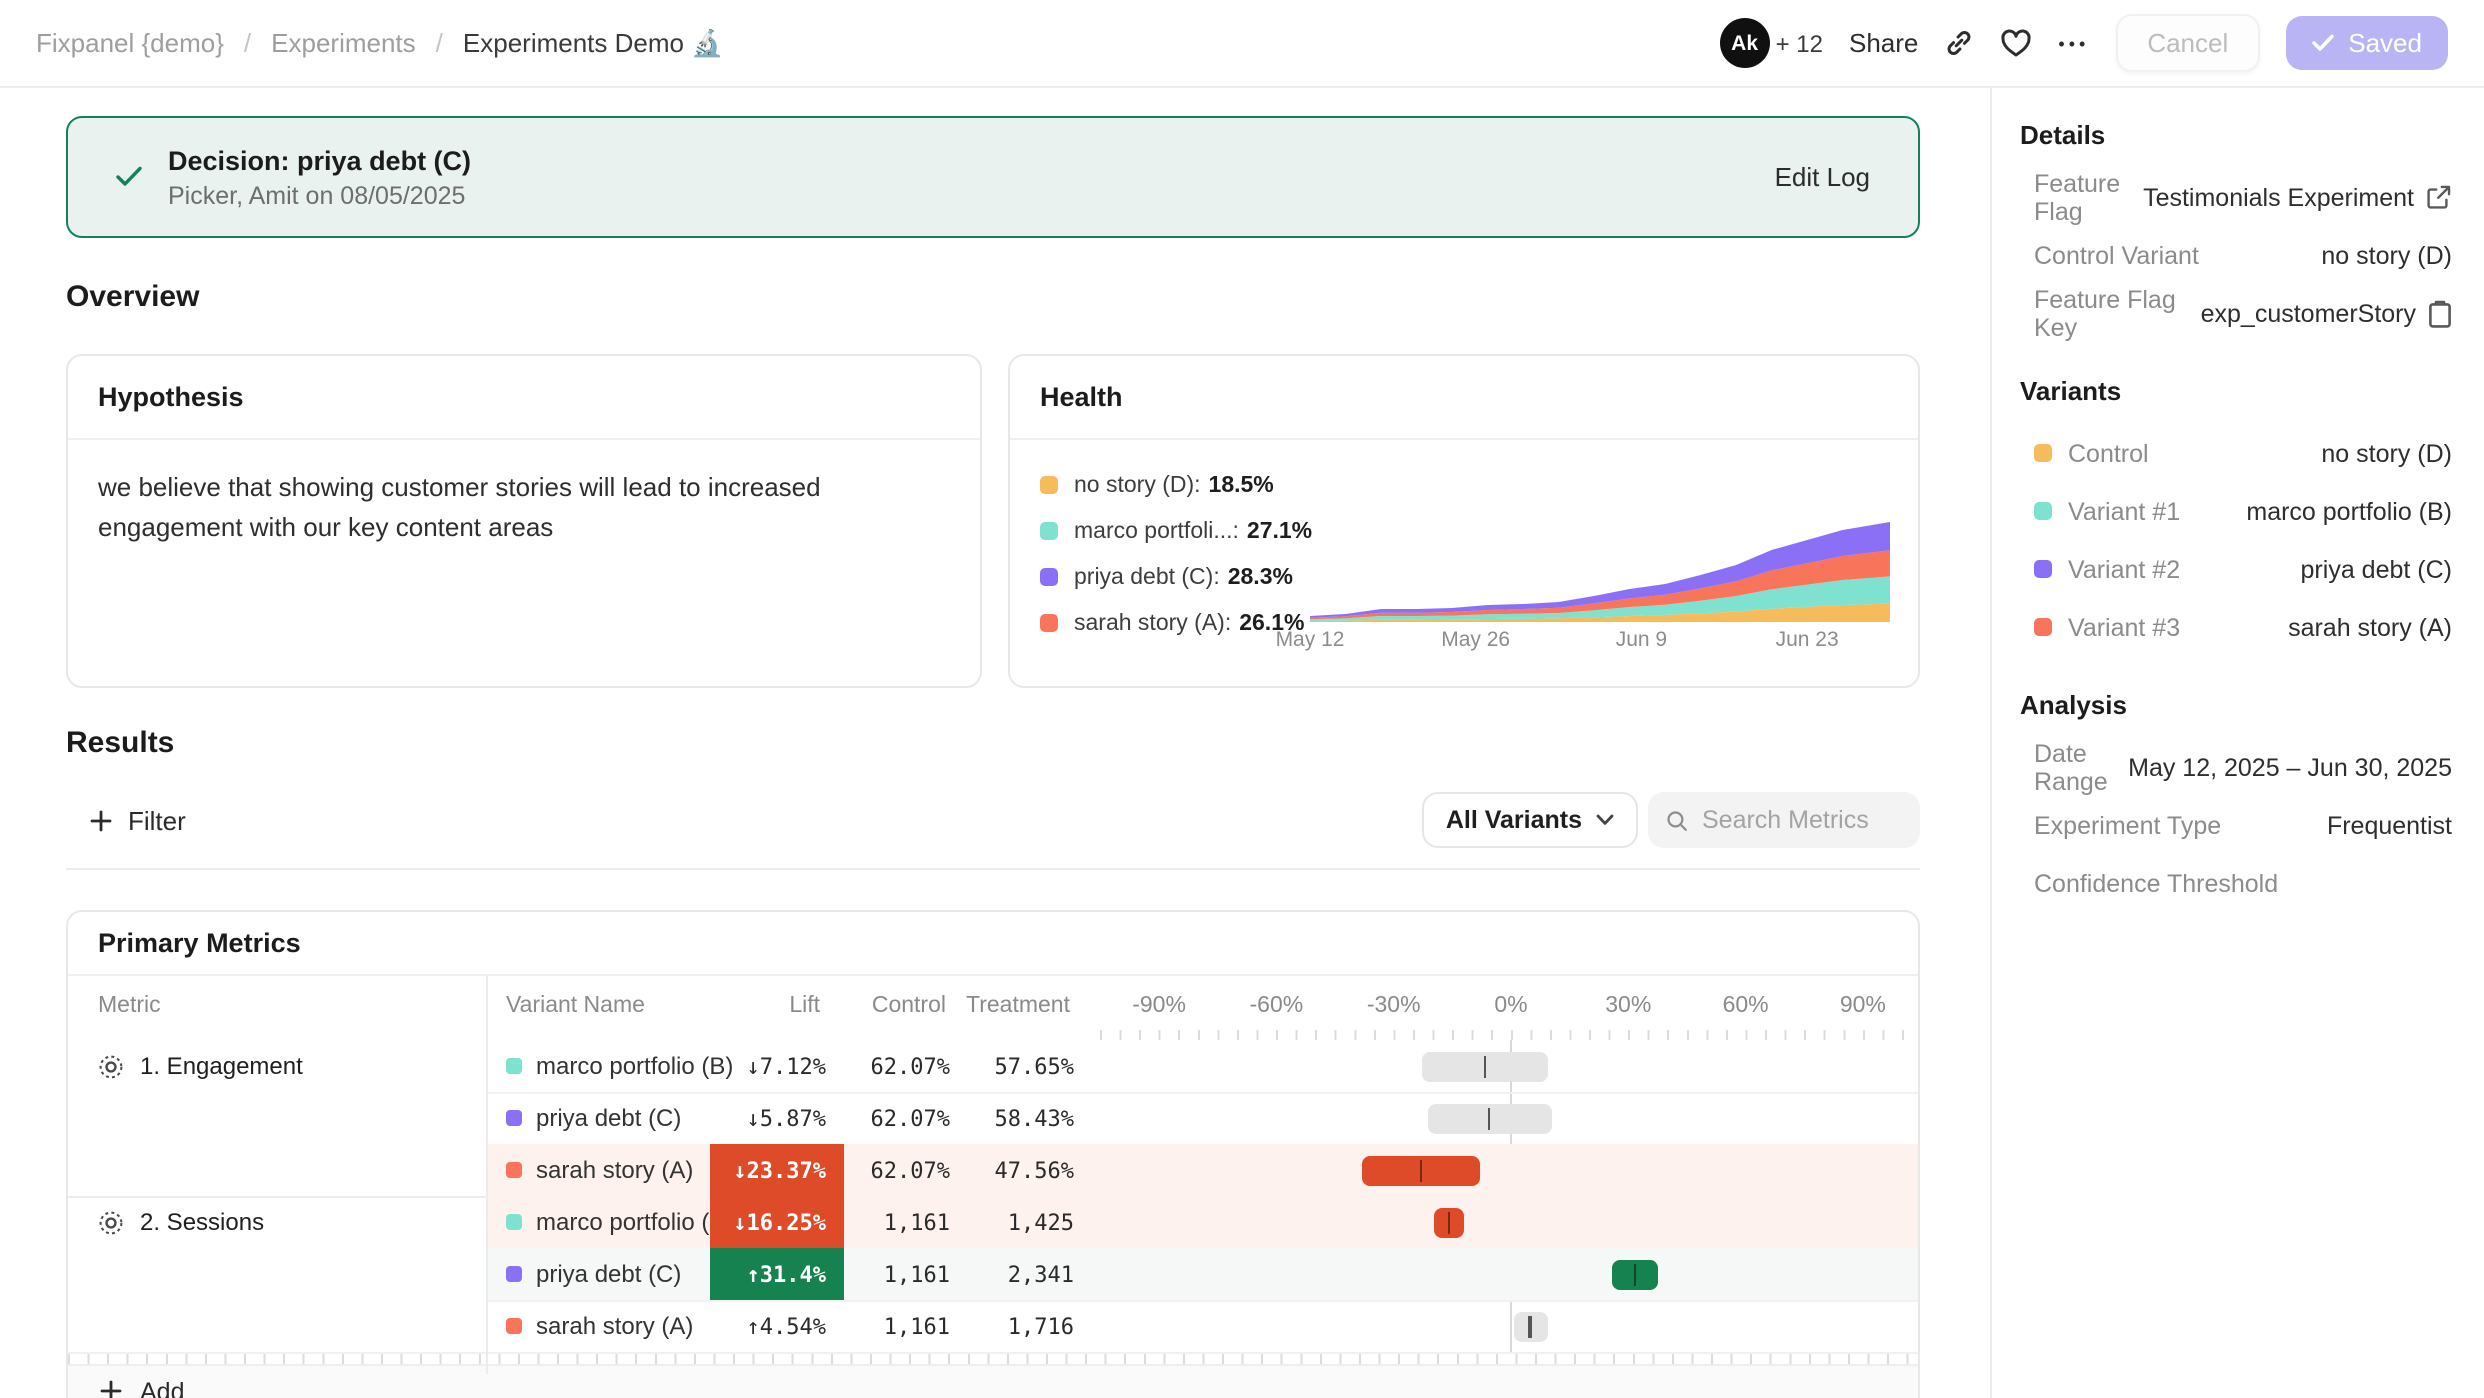 This screenshot has width=2484, height=1398. I want to click on axis-ruler-top, so click(1508, 1035).